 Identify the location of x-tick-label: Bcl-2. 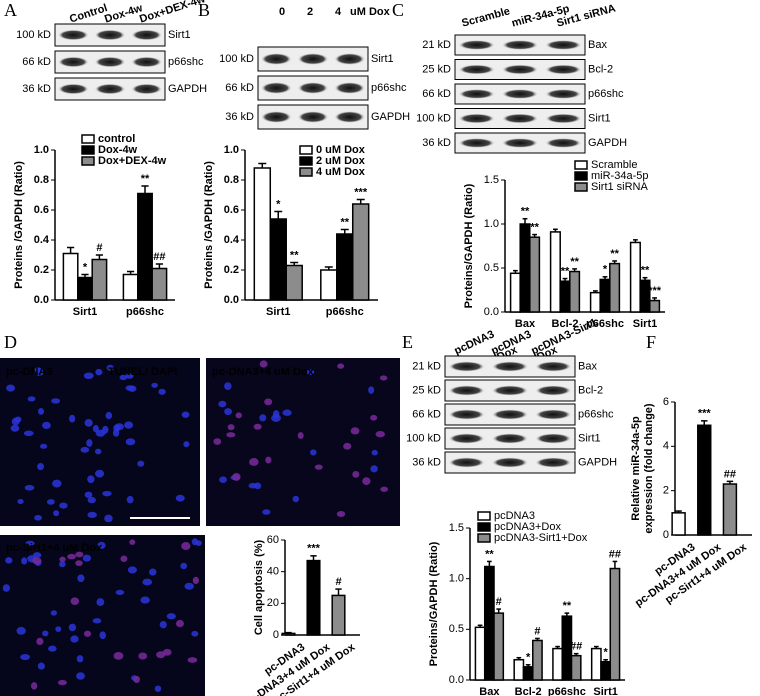
(565, 324).